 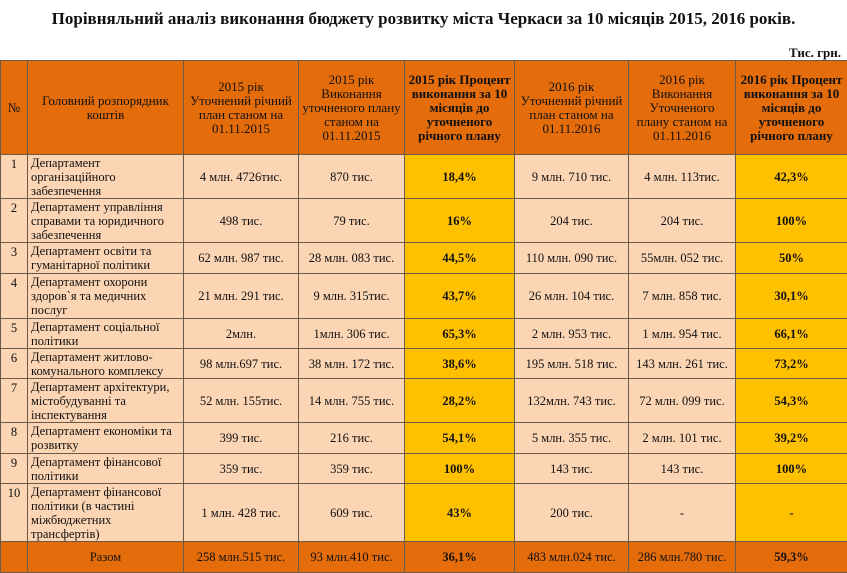 I want to click on percent-2016: -, so click(x=791, y=513).